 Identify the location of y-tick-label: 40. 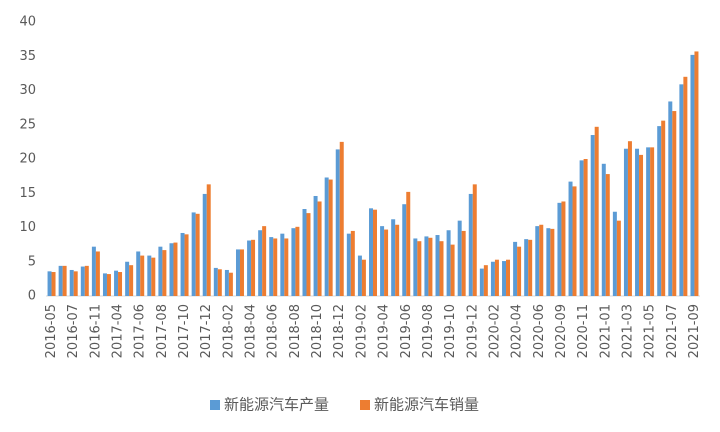
(27, 22).